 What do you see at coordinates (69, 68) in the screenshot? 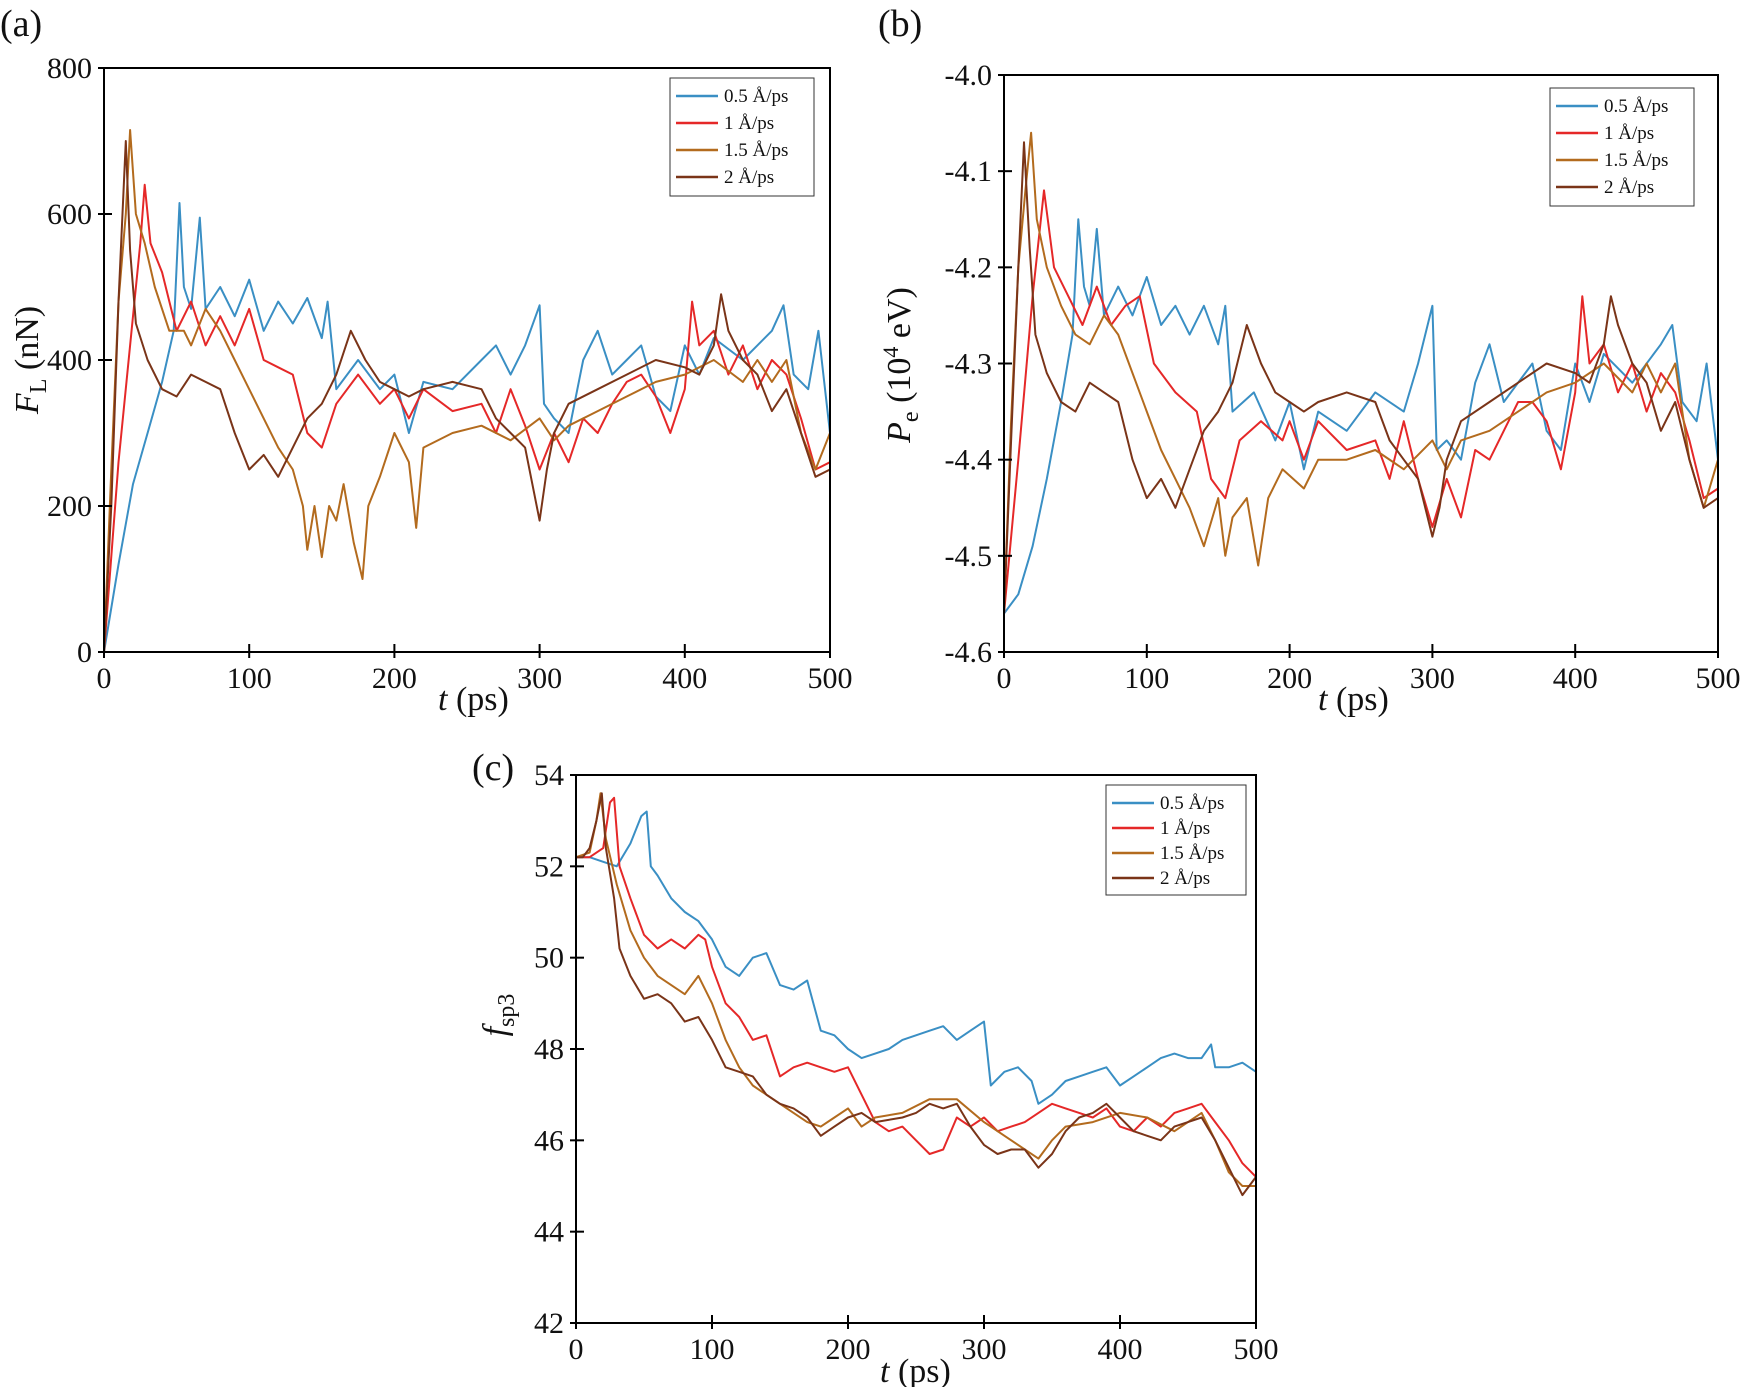
I see `y-tick-label: 800` at bounding box center [69, 68].